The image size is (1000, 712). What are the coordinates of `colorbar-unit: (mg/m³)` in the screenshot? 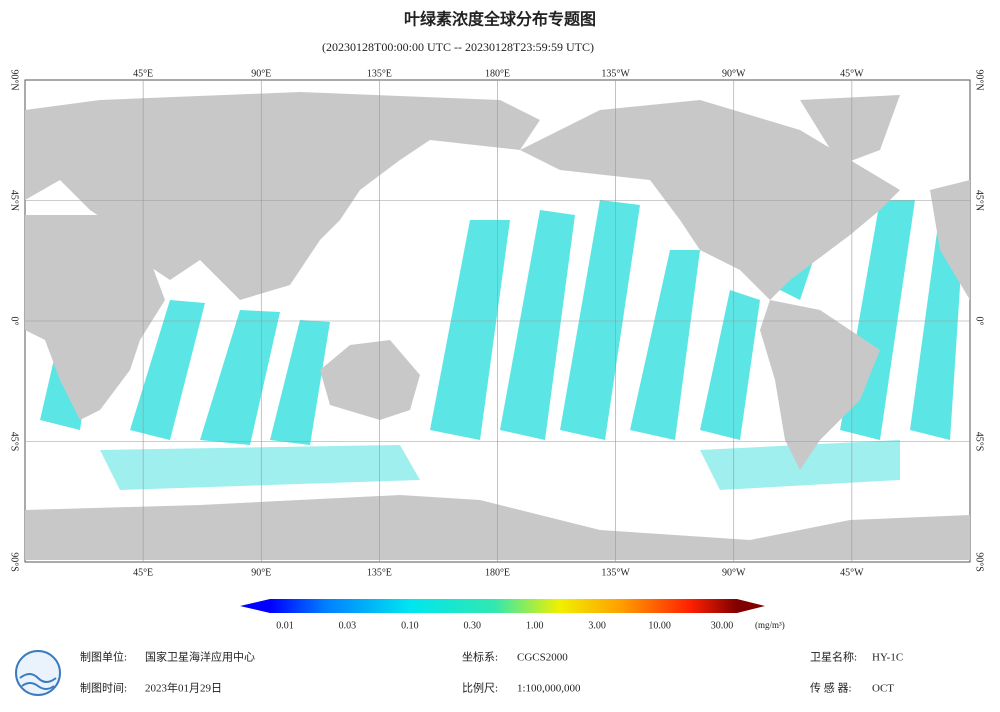 It's located at (770, 625).